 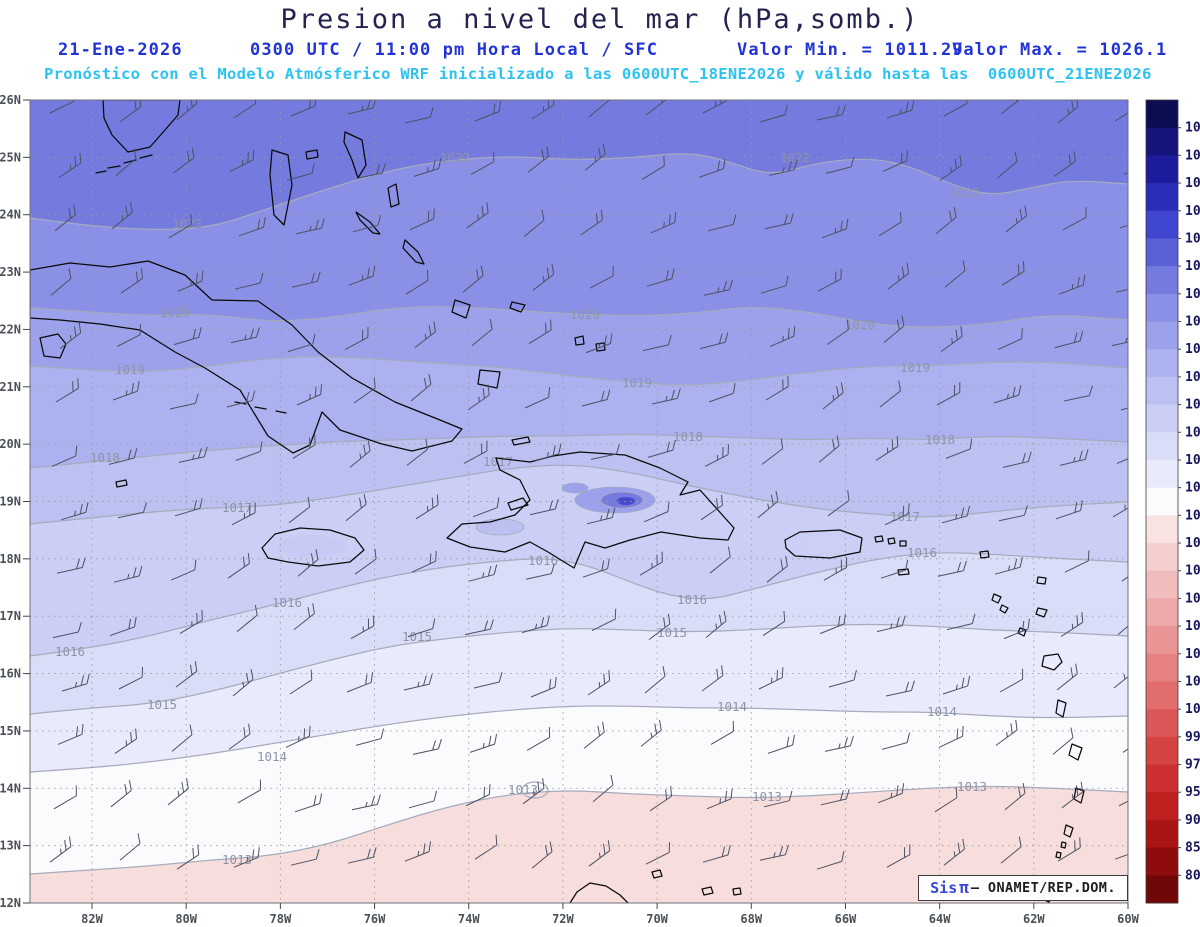 I want to click on isobar-label: 1013, so click(x=767, y=796).